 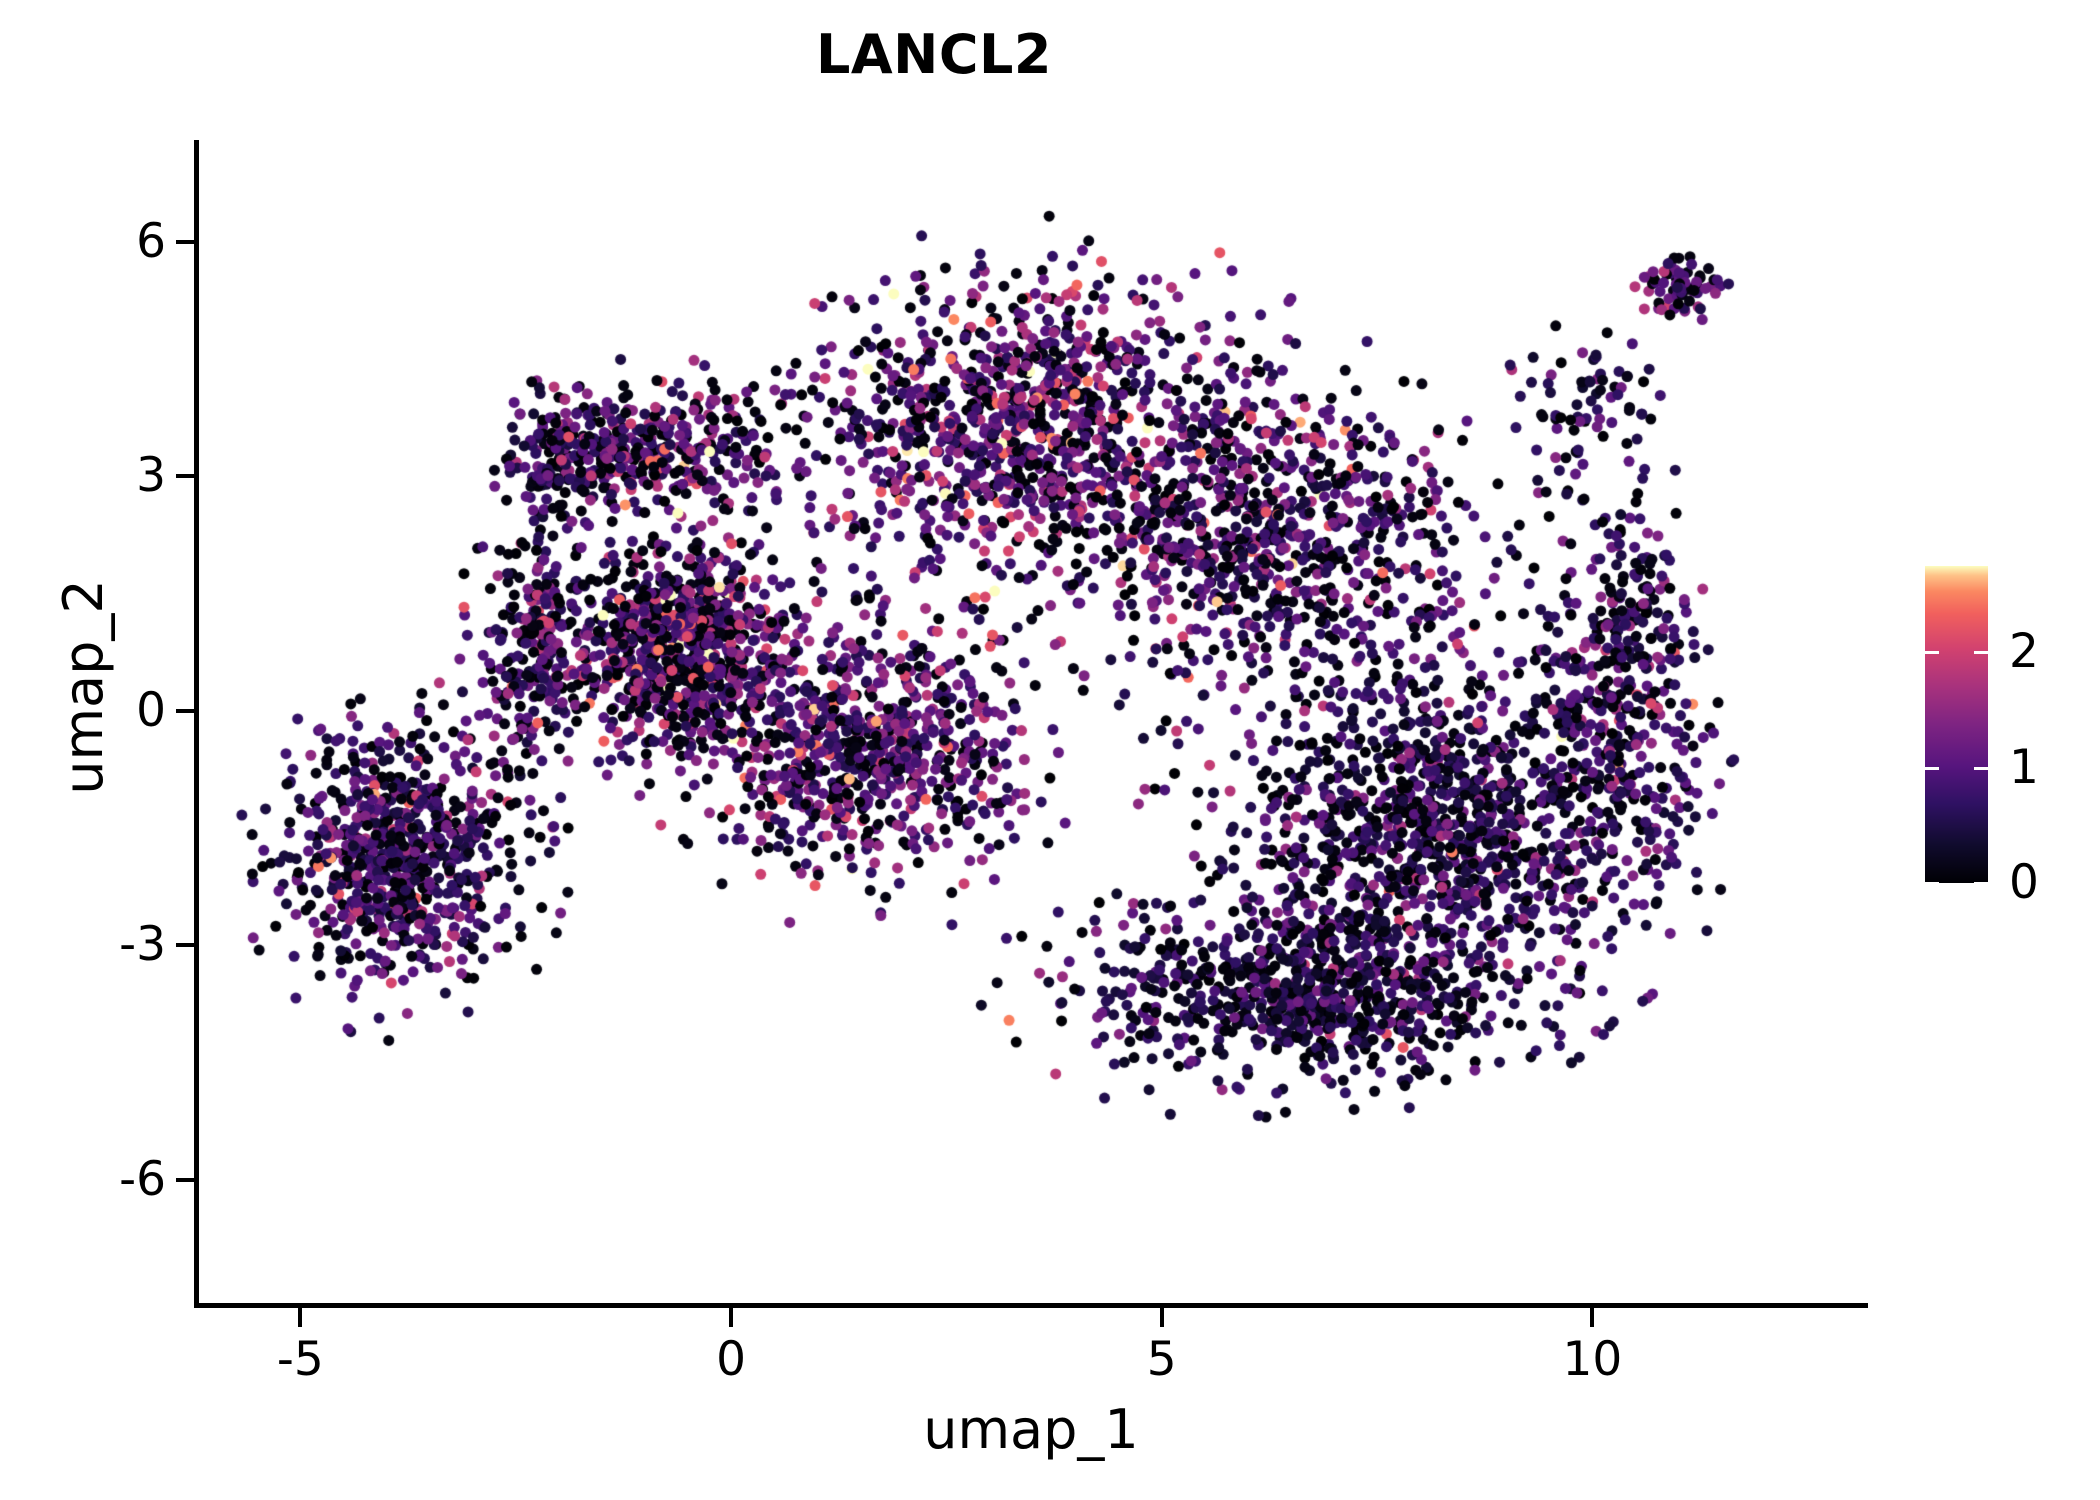 What do you see at coordinates (1031, 1305) in the screenshot?
I see `x-axis-spine` at bounding box center [1031, 1305].